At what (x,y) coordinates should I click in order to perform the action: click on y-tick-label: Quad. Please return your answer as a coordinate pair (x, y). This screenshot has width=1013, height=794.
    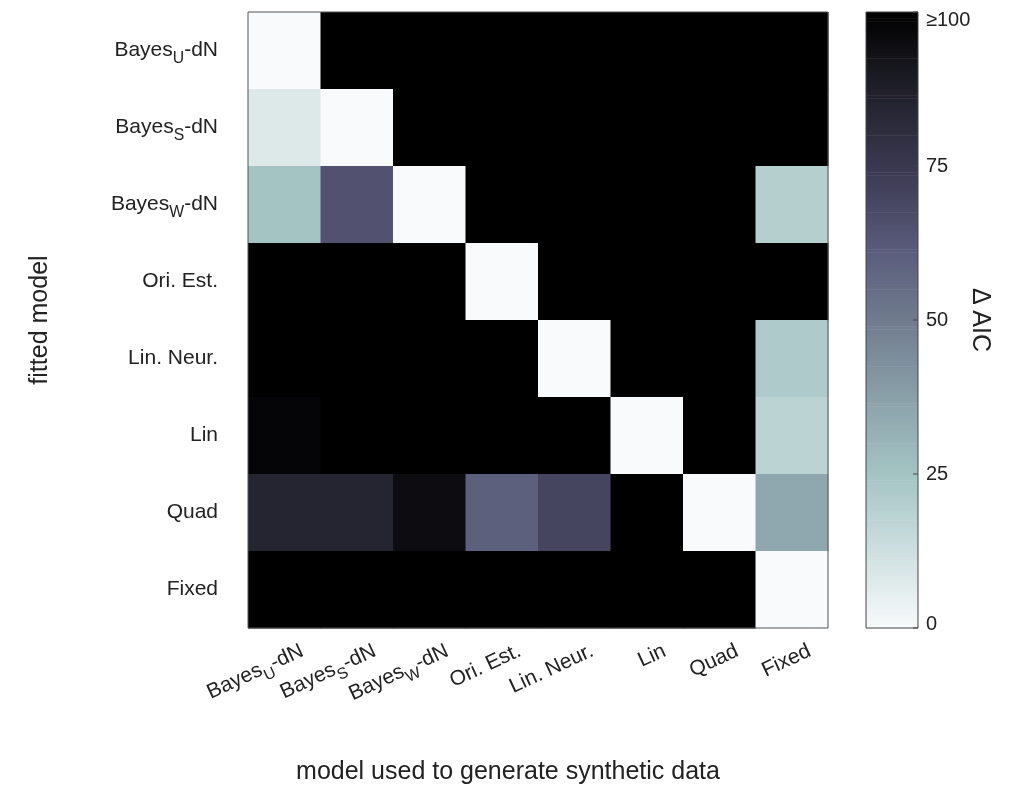
    Looking at the image, I should click on (192, 511).